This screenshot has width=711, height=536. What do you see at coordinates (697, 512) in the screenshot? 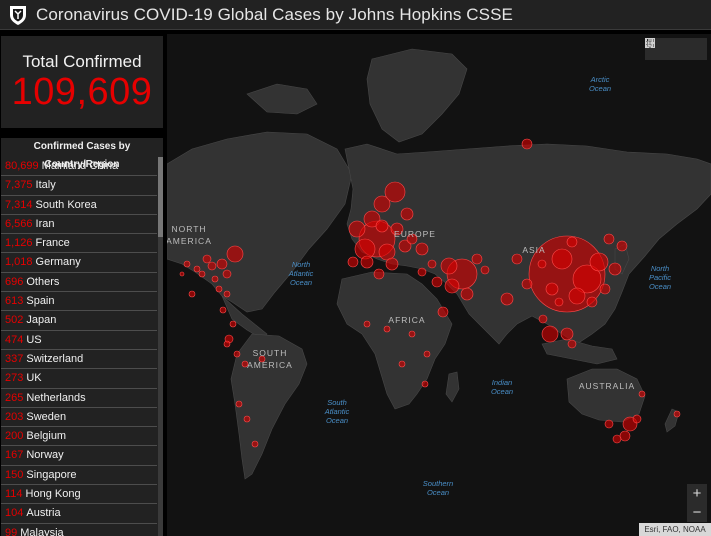
I see `zoom-out-button: −` at bounding box center [697, 512].